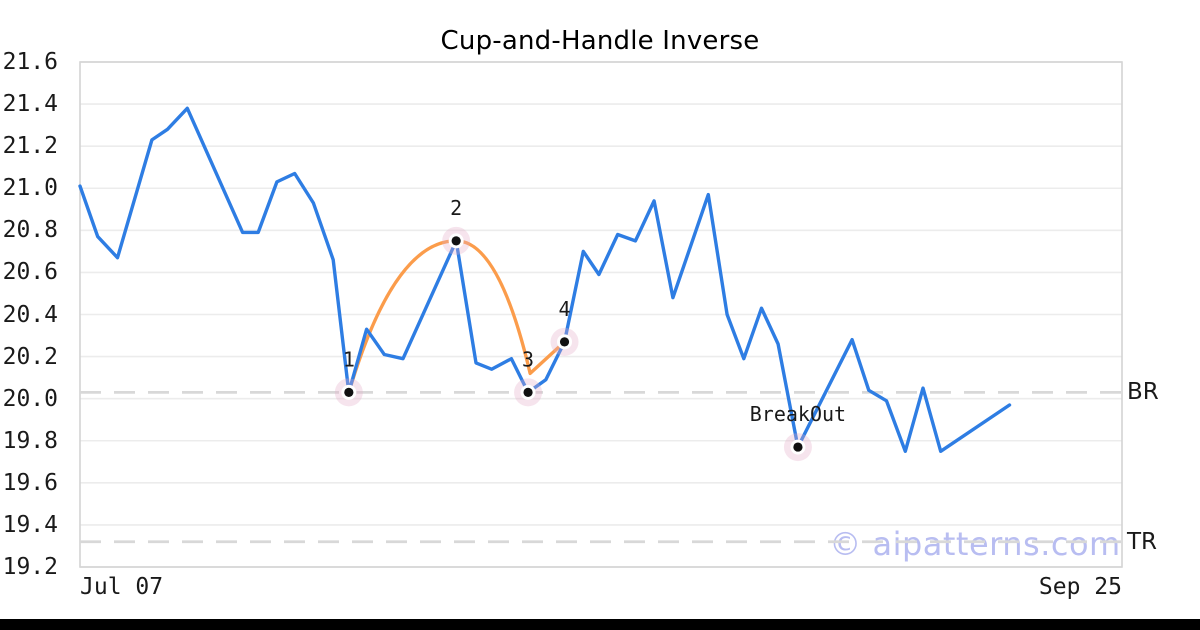  What do you see at coordinates (456, 208) in the screenshot?
I see `marker-label-2: 2` at bounding box center [456, 208].